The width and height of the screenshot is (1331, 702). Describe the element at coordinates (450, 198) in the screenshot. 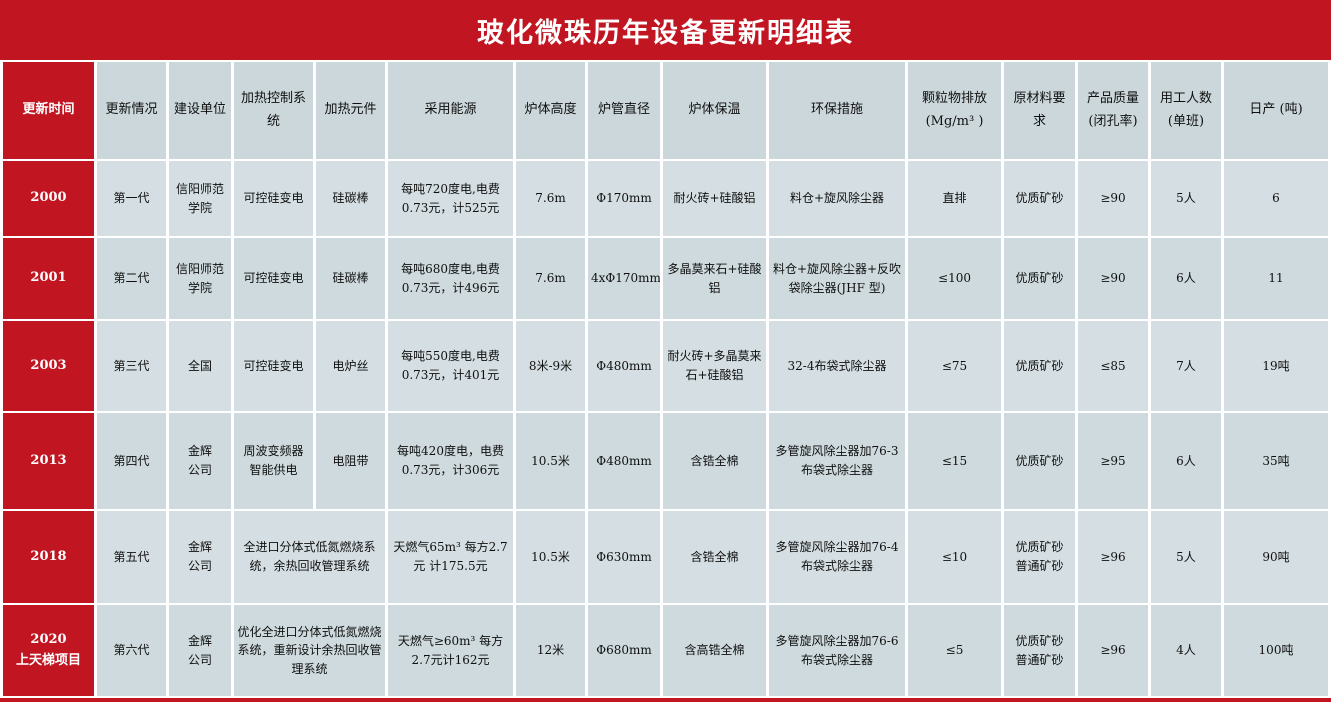

I see `table-cell: 每吨720度电,电费0.73元，计525元` at that location.